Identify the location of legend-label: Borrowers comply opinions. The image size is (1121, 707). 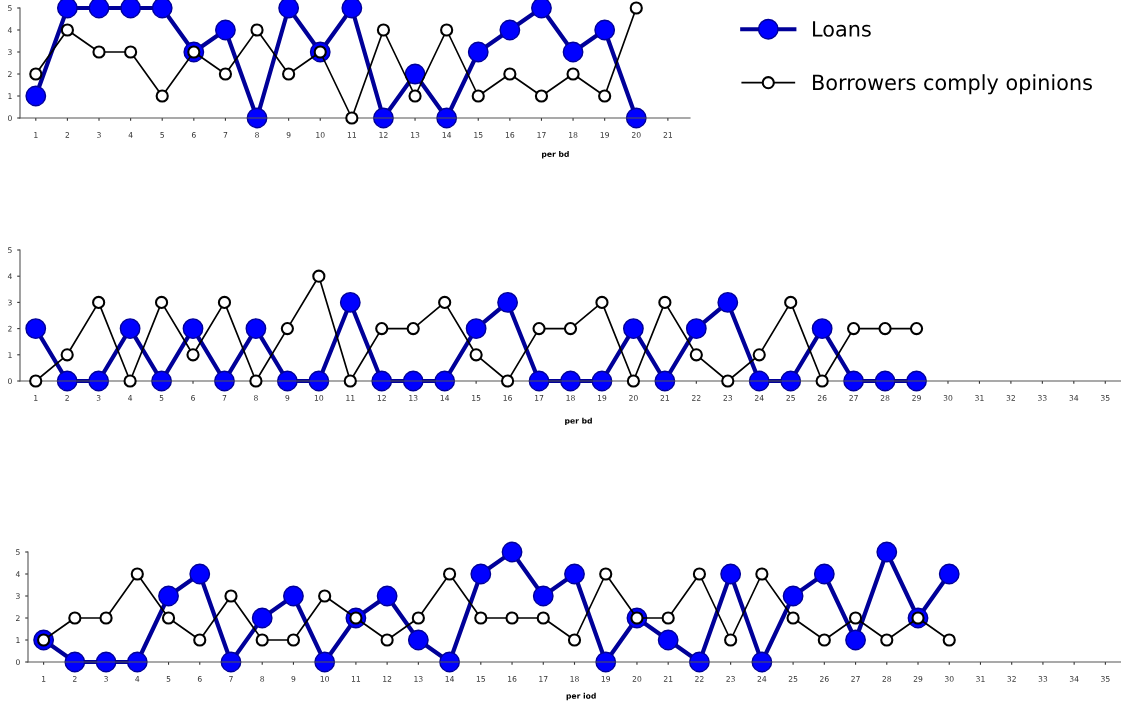
(952, 84).